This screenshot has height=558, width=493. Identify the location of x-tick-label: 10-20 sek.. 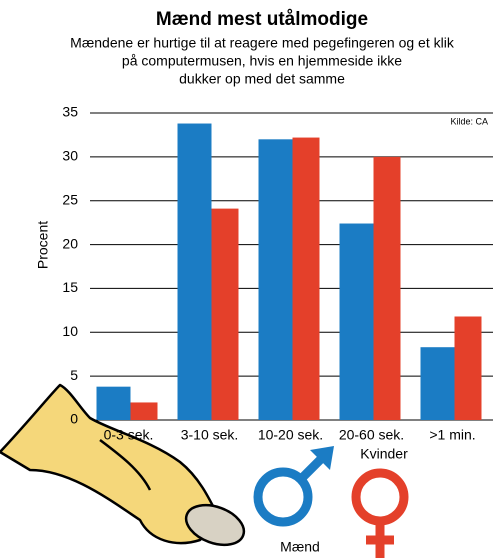
(290, 435).